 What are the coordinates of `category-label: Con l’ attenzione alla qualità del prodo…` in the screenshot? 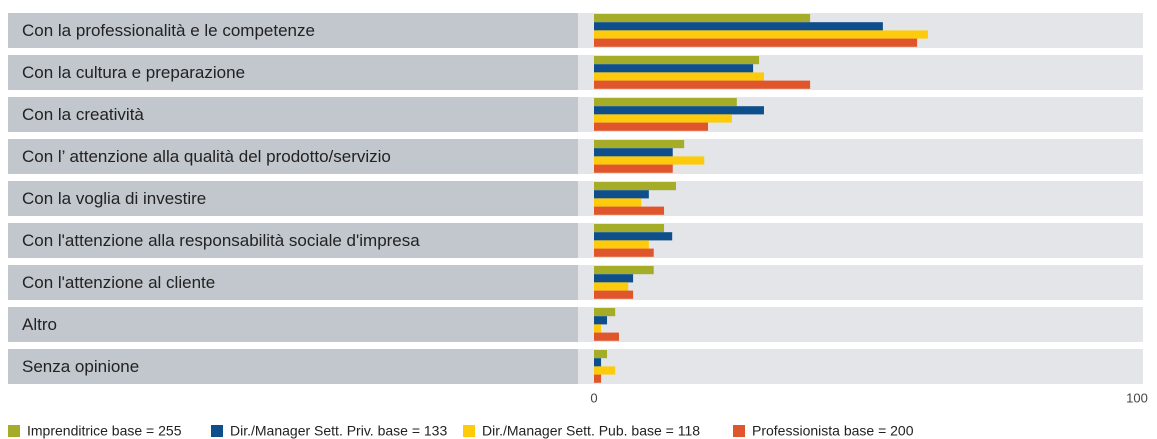 It's located at (206, 156).